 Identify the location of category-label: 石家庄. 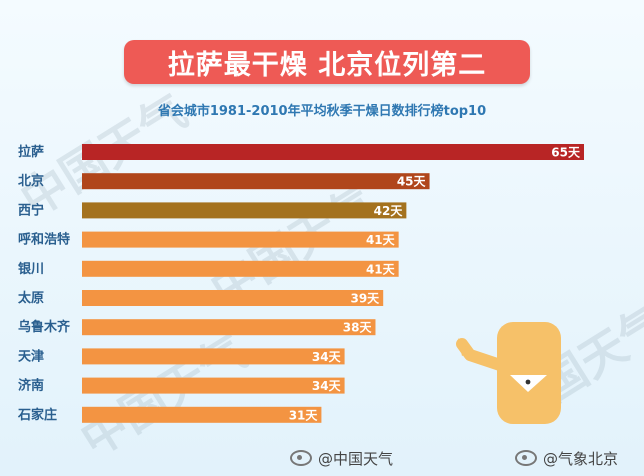
(37, 415).